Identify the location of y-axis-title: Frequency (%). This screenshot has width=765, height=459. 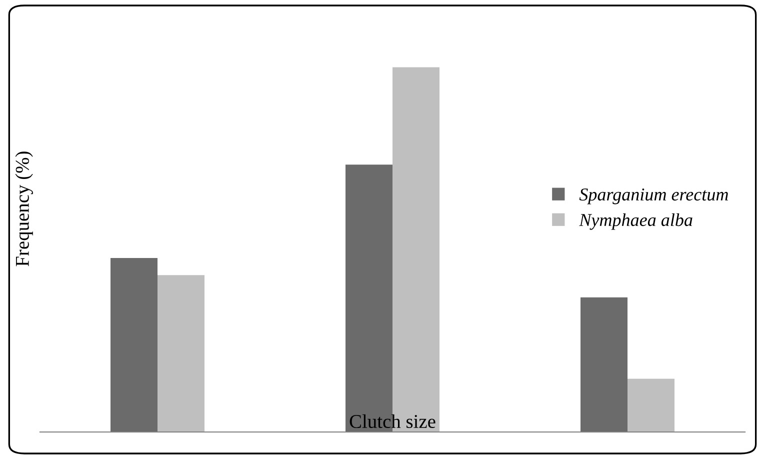
(24, 209).